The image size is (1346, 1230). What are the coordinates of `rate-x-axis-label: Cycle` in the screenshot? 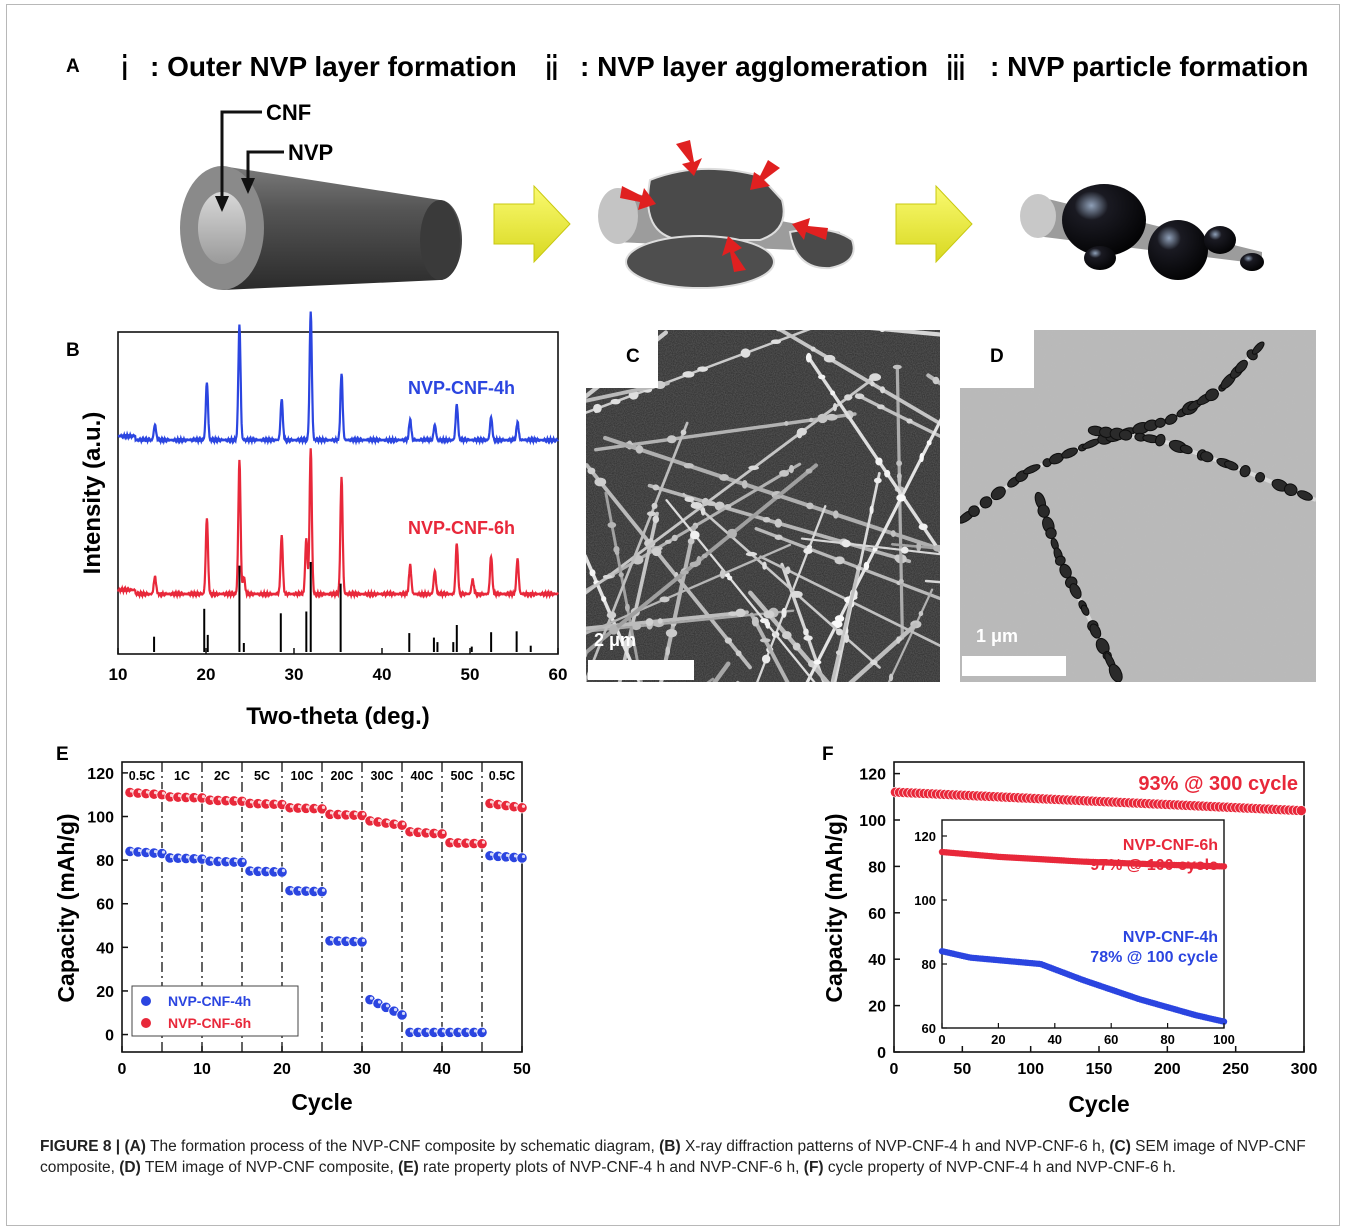 It's located at (321, 1102).